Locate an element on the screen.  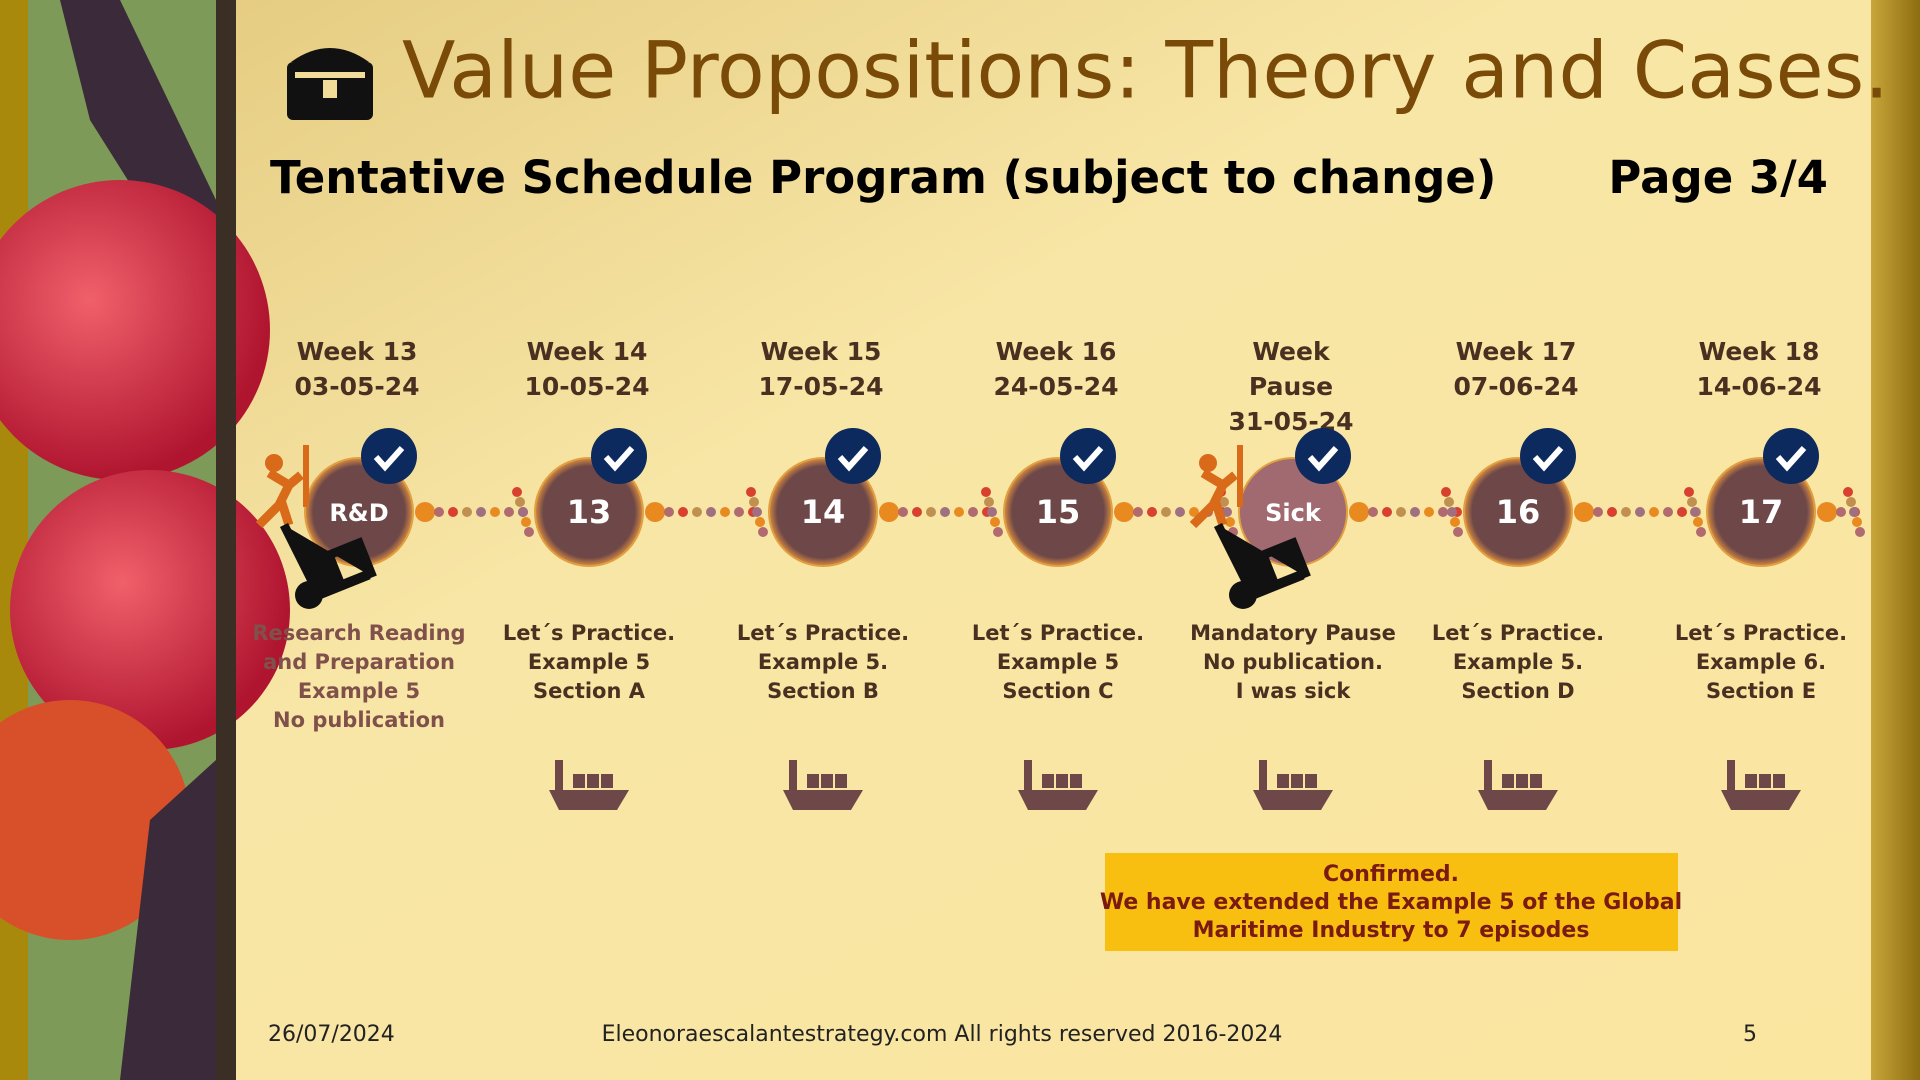
week-label: 17-05-24 is located at coordinates (820, 386).